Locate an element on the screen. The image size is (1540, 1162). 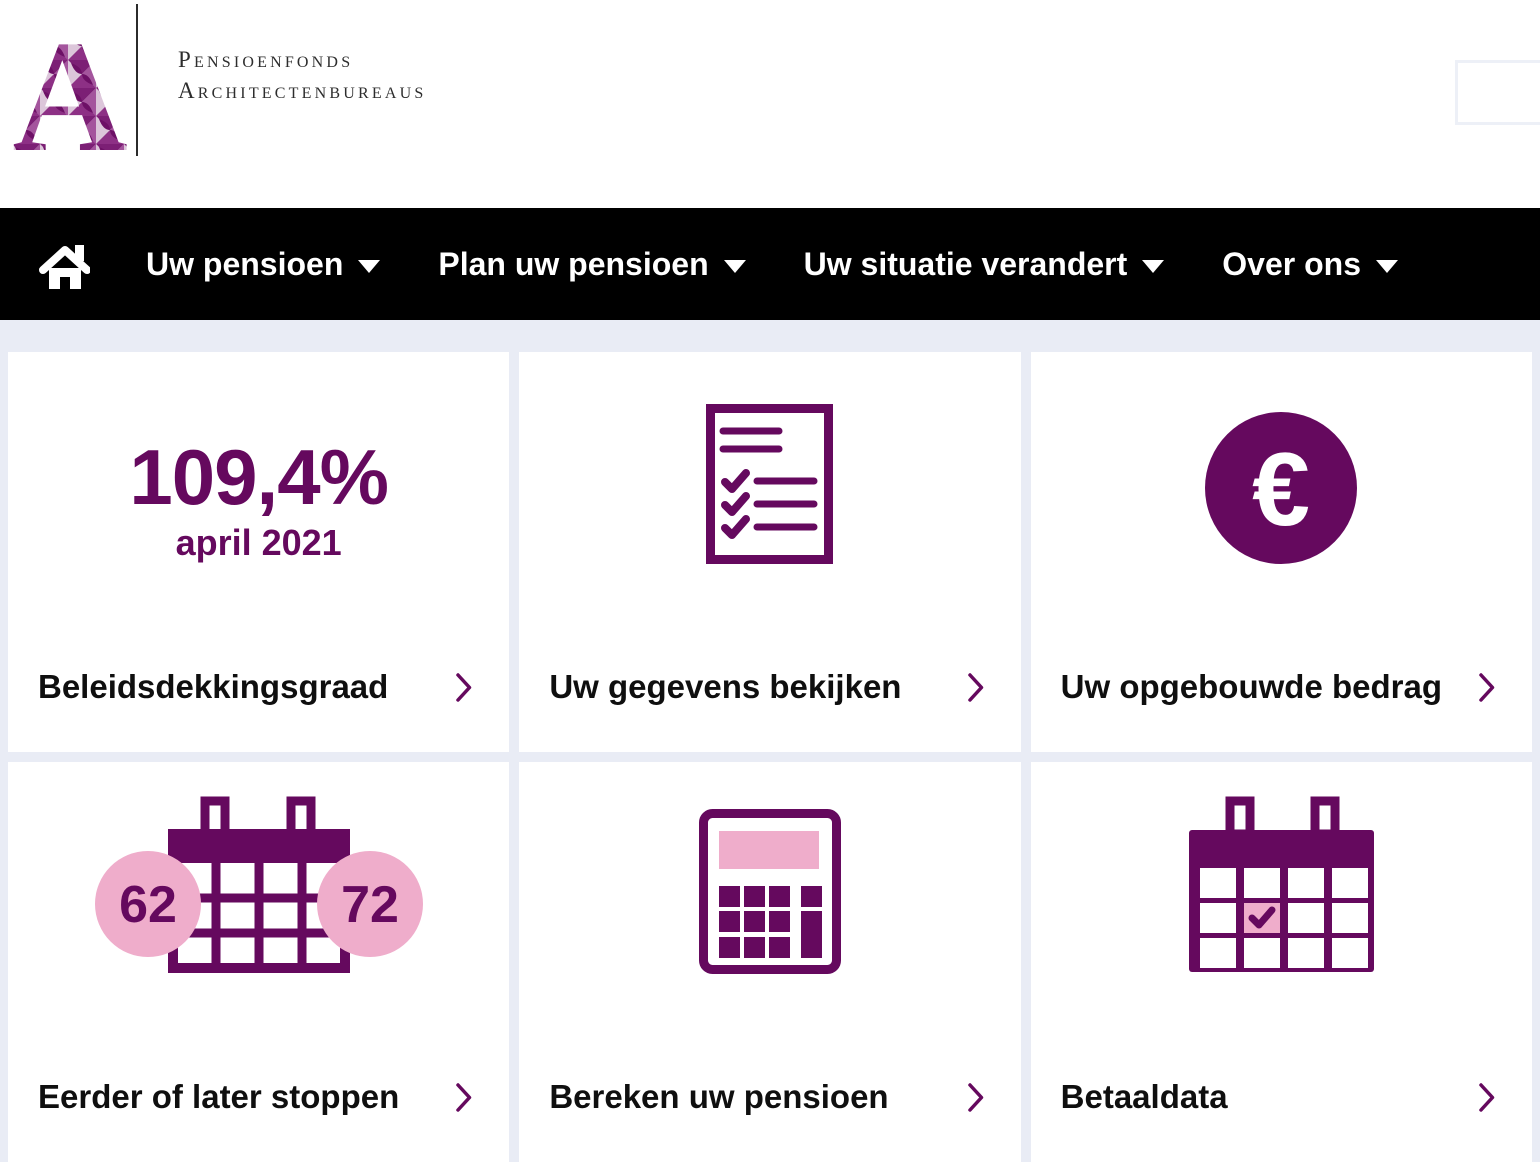
card-beleidsdekkingsgraad: 109,4% april 2021 Beleidsdekkingsgraad is located at coordinates (259, 552).